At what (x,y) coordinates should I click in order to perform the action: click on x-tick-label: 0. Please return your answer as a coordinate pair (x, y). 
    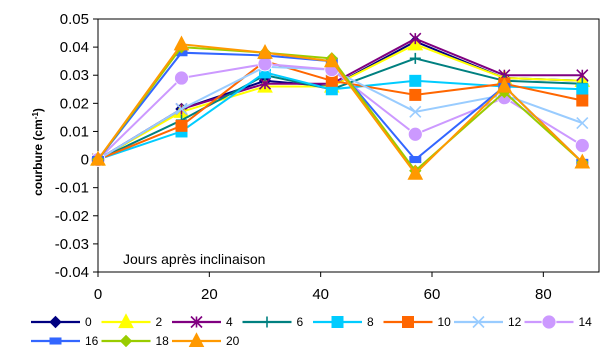
    Looking at the image, I should click on (98, 294).